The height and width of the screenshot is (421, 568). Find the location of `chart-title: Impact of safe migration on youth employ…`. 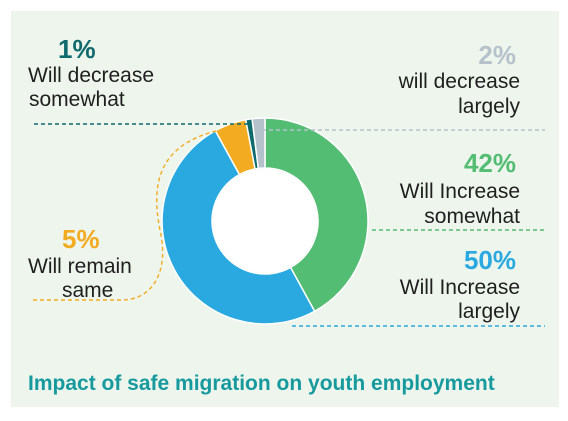

chart-title: Impact of safe migration on youth employ… is located at coordinates (261, 383).